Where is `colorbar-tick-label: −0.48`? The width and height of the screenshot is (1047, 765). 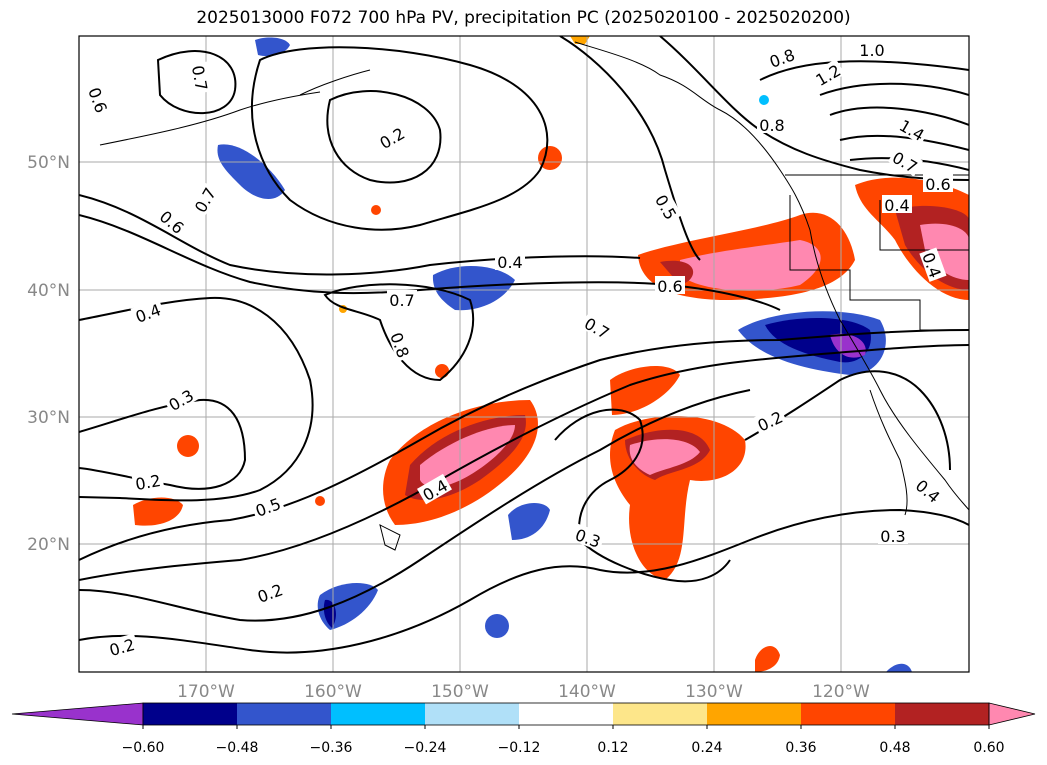 colorbar-tick-label: −0.48 is located at coordinates (237, 748).